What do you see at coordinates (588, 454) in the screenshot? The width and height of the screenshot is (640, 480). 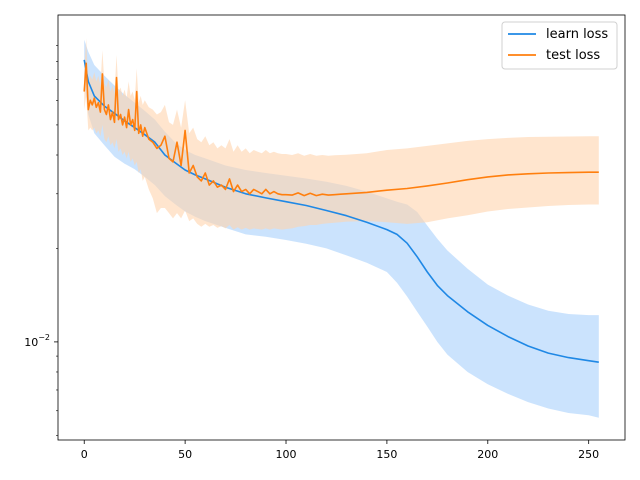 I see `x-tick-label: 250` at bounding box center [588, 454].